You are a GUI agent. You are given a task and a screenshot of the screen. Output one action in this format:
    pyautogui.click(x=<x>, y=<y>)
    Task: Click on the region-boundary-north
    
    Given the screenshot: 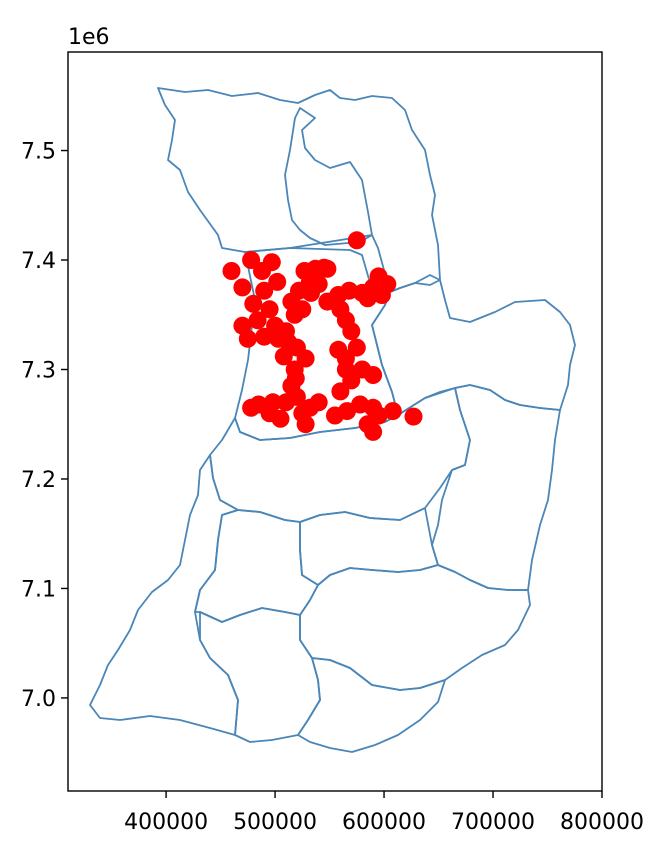 What is the action you would take?
    pyautogui.click(x=299, y=190)
    